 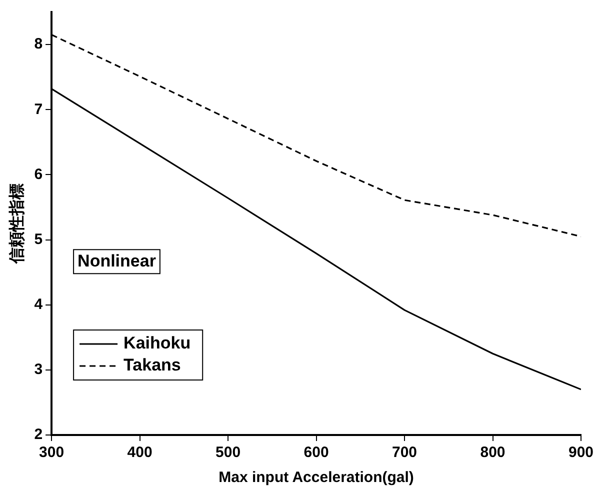 What do you see at coordinates (316, 477) in the screenshot?
I see `x-axis-title: Max input Acceleration(gal)` at bounding box center [316, 477].